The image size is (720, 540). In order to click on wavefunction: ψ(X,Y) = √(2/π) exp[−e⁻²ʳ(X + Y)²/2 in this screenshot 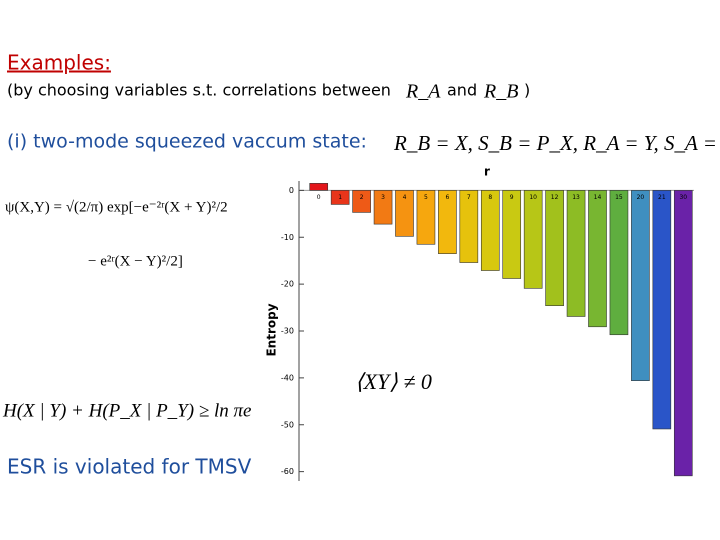, I will do `click(116, 207)`.